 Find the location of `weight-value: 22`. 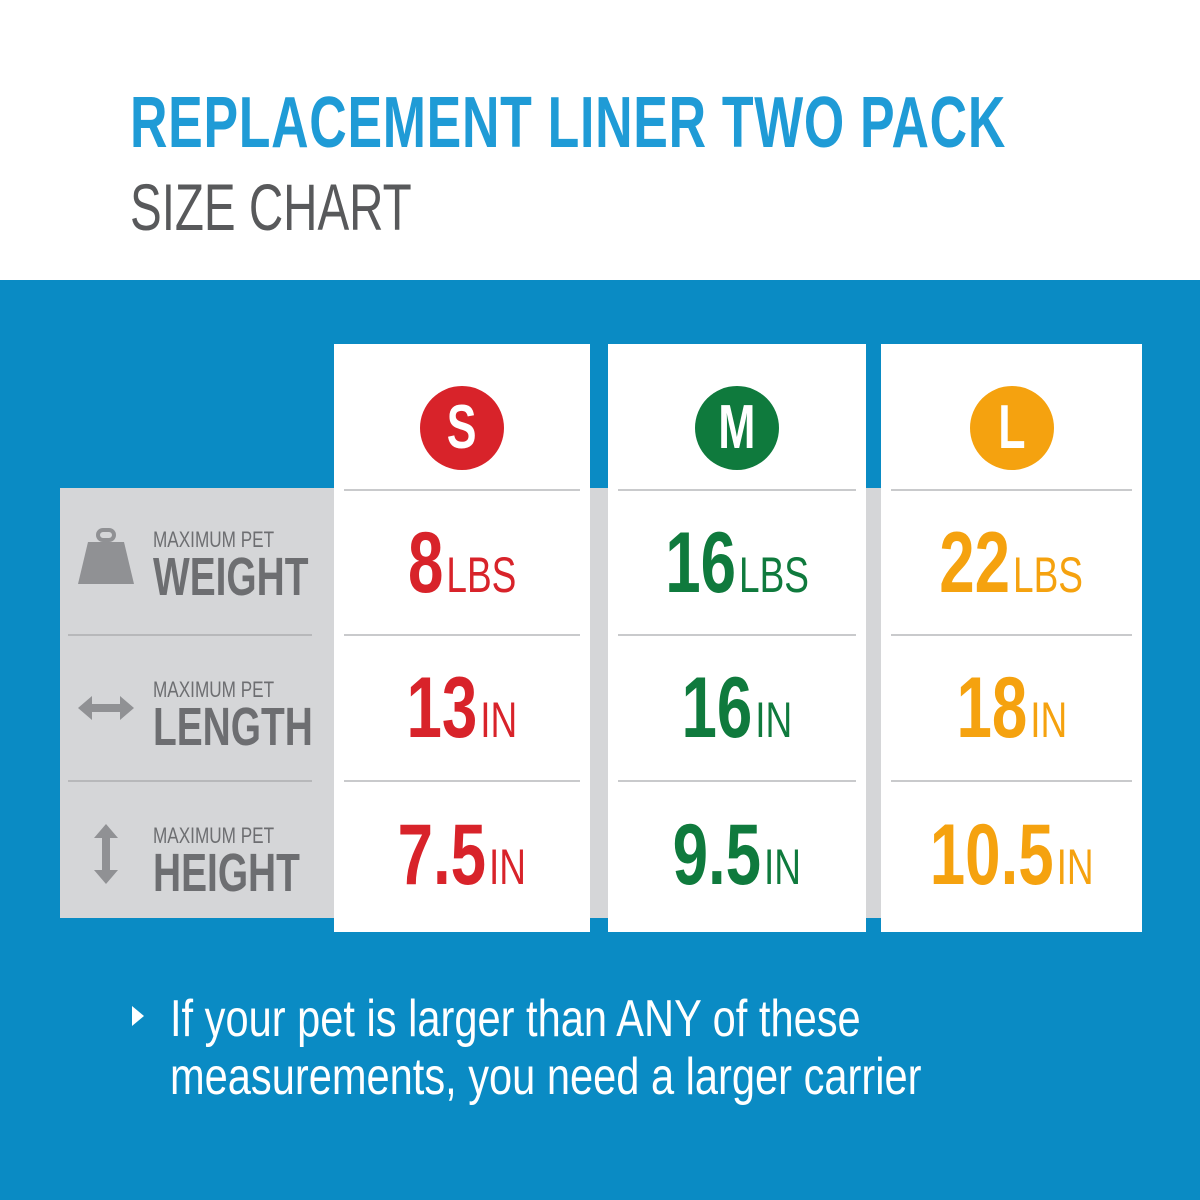

weight-value: 22 is located at coordinates (975, 563).